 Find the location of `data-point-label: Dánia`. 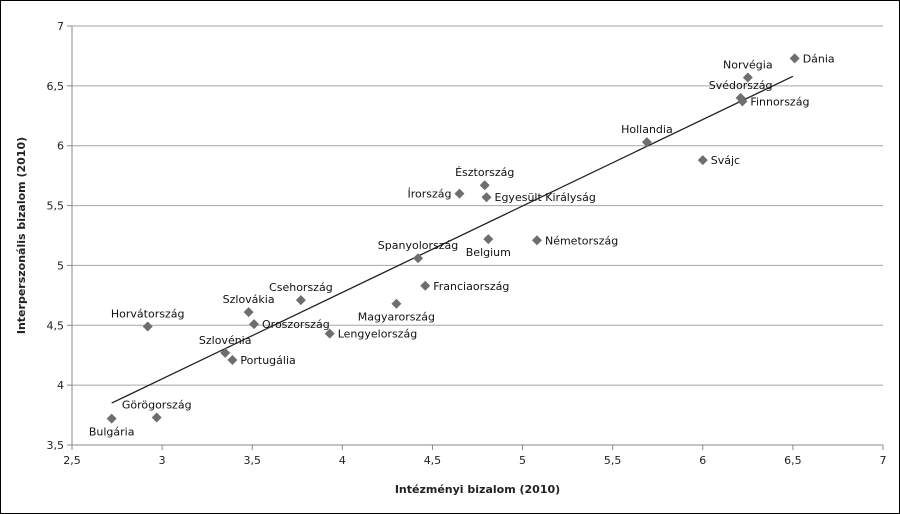

data-point-label: Dánia is located at coordinates (819, 58).